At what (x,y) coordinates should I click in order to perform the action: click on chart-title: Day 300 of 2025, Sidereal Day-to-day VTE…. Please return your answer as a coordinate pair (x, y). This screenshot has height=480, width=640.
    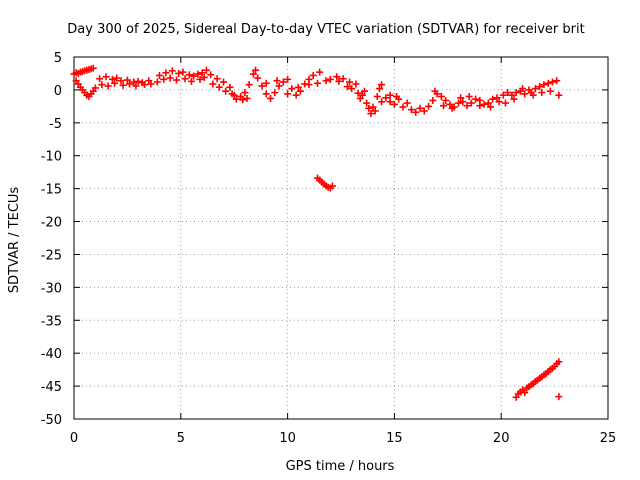
    Looking at the image, I should click on (325, 29).